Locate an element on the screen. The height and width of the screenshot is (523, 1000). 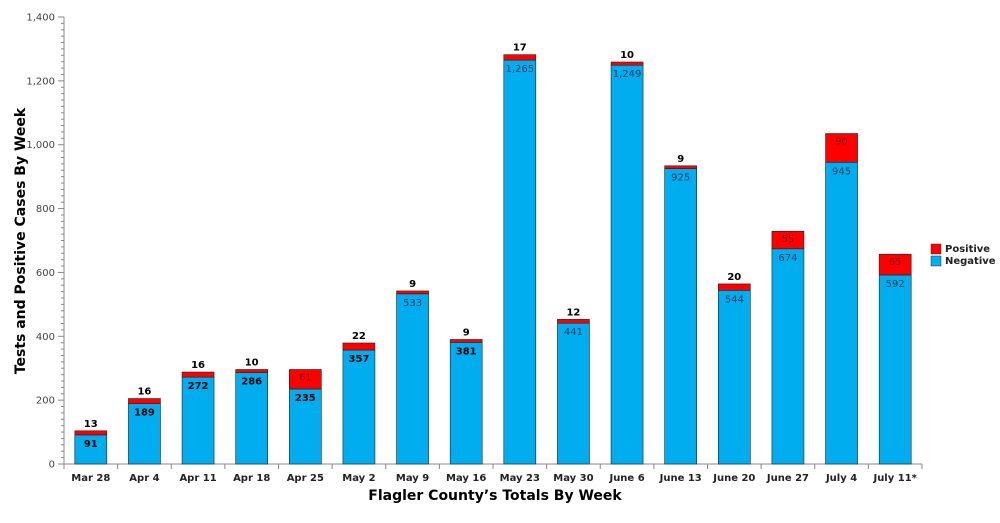
data-label-negative: 925 is located at coordinates (680, 178).